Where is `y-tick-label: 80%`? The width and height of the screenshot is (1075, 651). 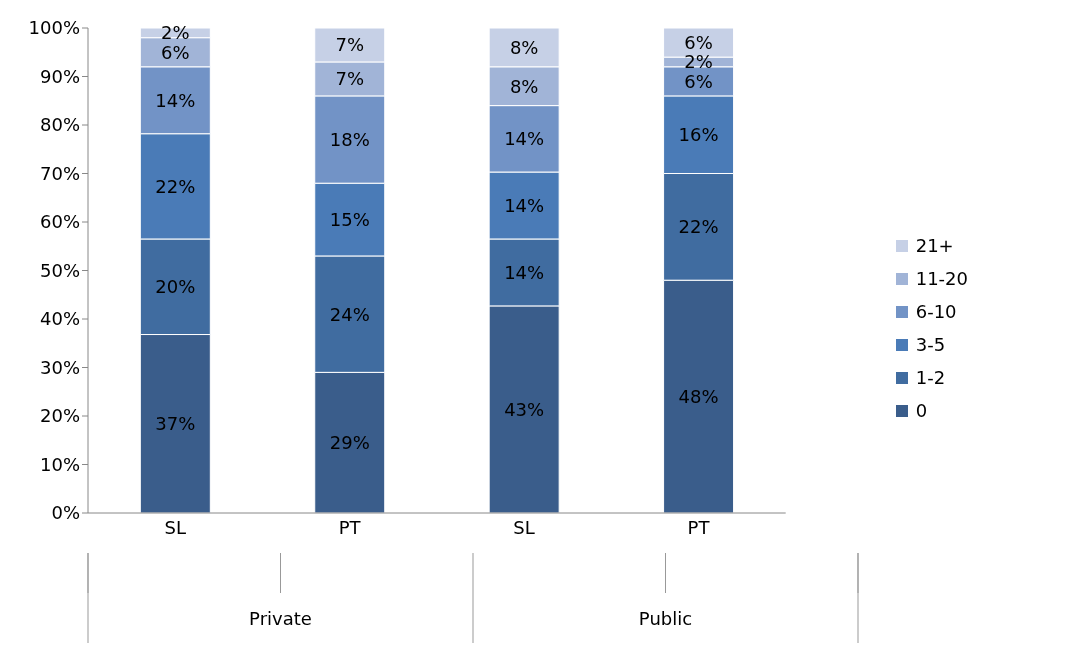 y-tick-label: 80% is located at coordinates (59, 125).